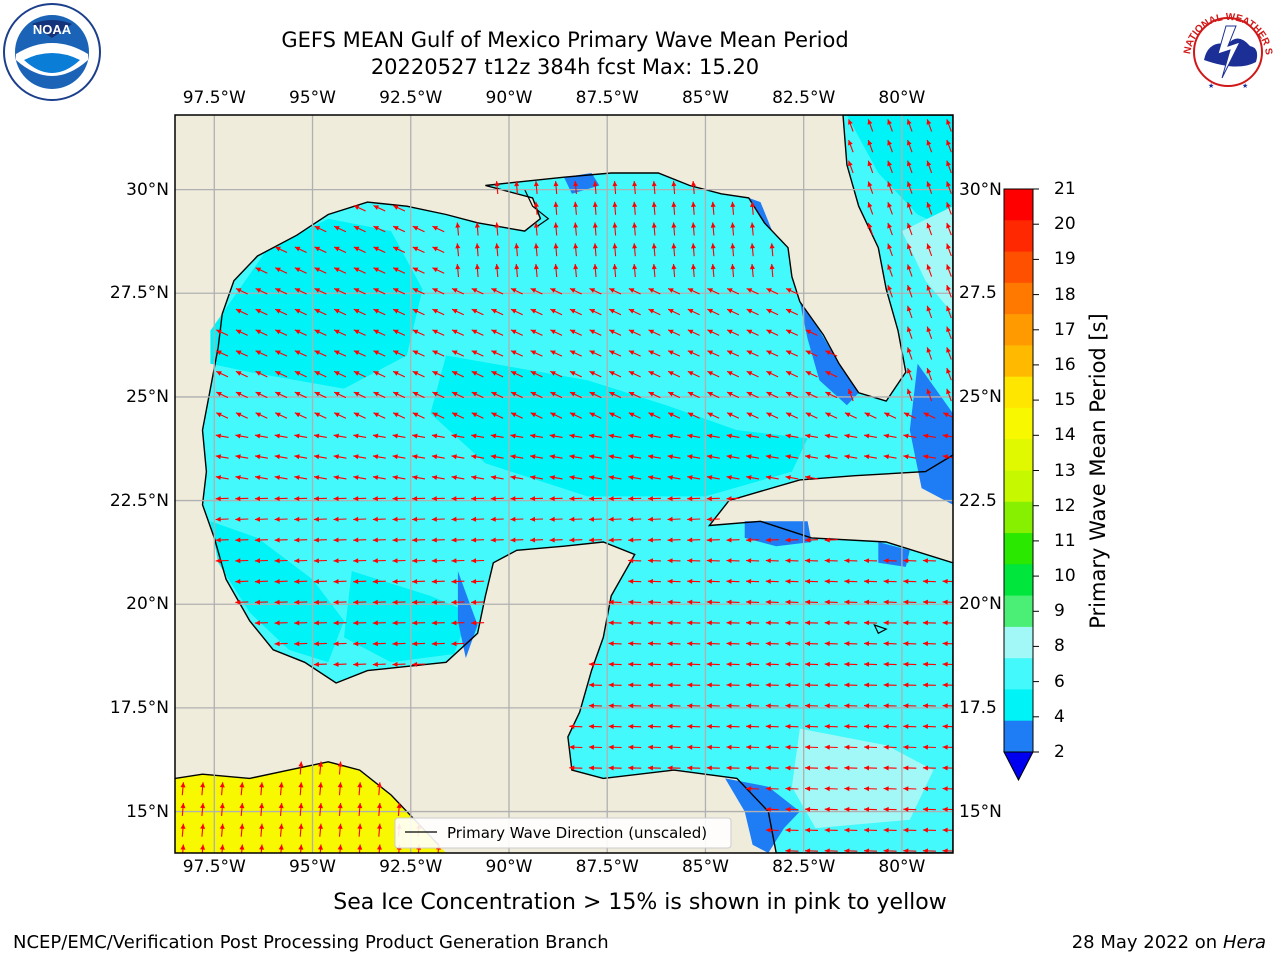 Image resolution: width=1280 pixels, height=960 pixels. What do you see at coordinates (147, 604) in the screenshot?
I see `lat-tick-left: 20°N` at bounding box center [147, 604].